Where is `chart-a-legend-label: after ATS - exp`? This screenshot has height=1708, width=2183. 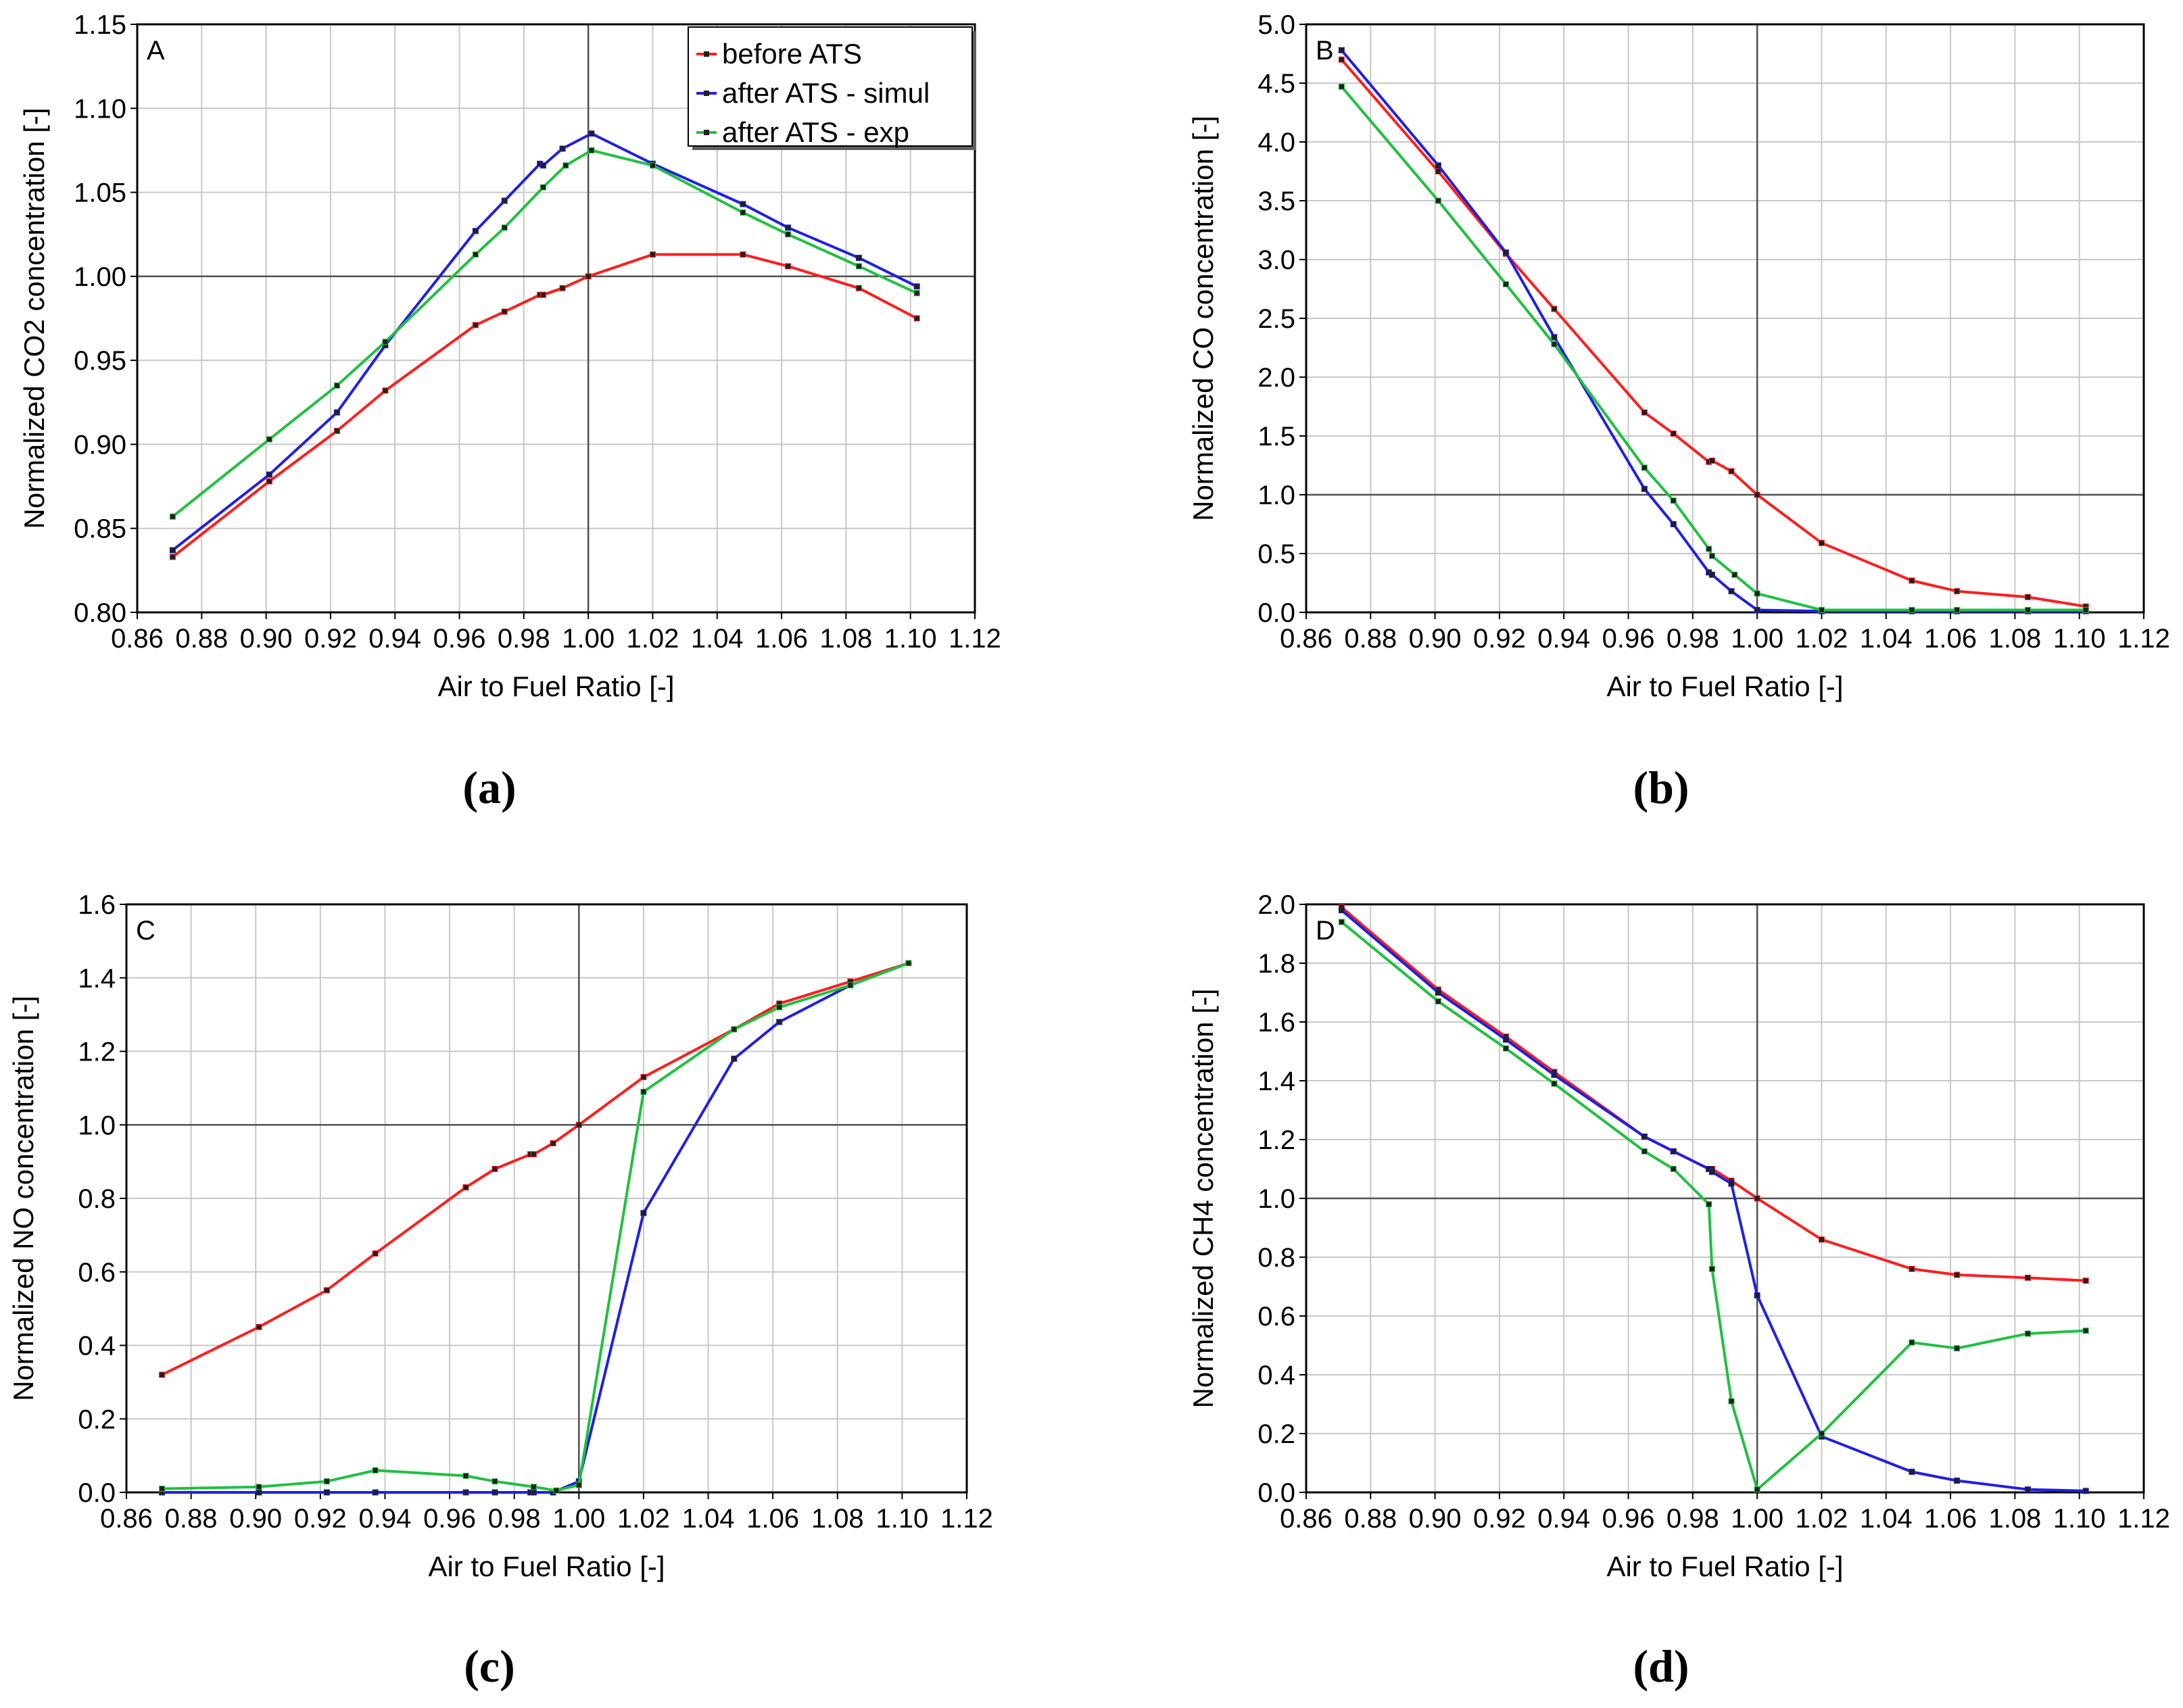 chart-a-legend-label: after ATS - exp is located at coordinates (815, 132).